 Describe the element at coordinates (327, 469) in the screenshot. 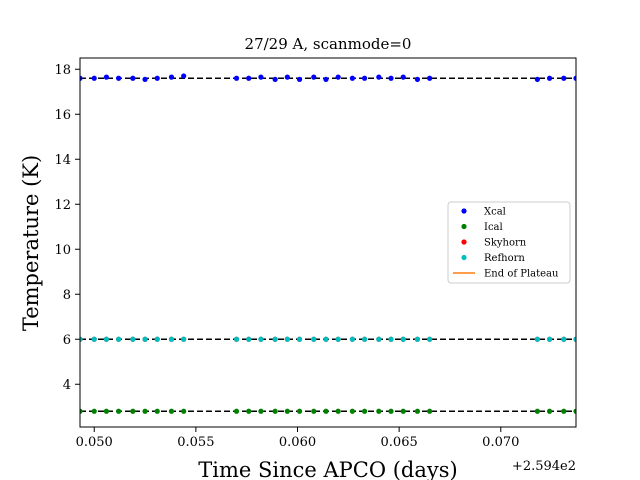

I see `x-axis-label: Time Since APCO (days)` at that location.